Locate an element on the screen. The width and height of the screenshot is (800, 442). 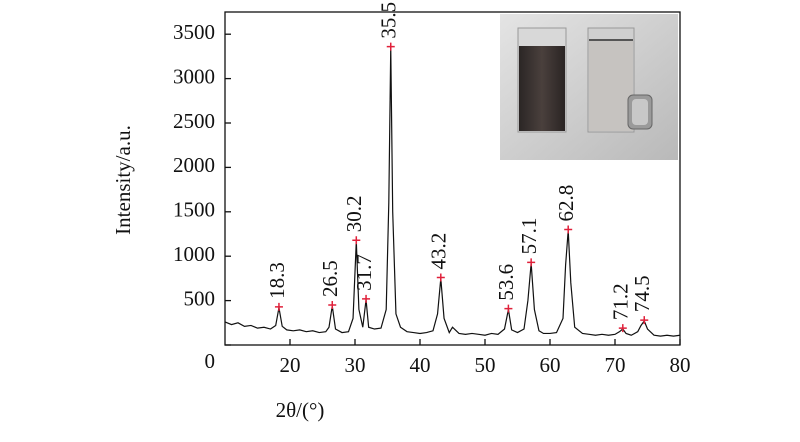
peak-label: 57.1 is located at coordinates (529, 236).